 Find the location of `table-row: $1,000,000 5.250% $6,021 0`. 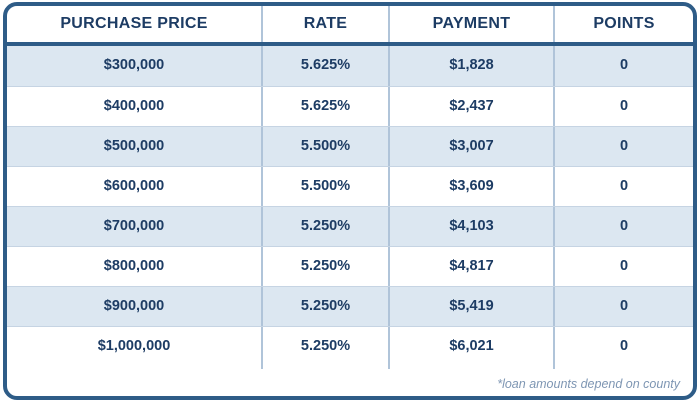

table-row: $1,000,000 5.250% $6,021 0 is located at coordinates (350, 346).